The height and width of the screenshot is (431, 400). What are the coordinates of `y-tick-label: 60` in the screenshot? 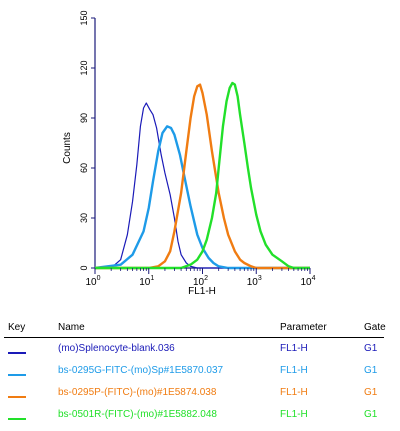 It's located at (84, 168).